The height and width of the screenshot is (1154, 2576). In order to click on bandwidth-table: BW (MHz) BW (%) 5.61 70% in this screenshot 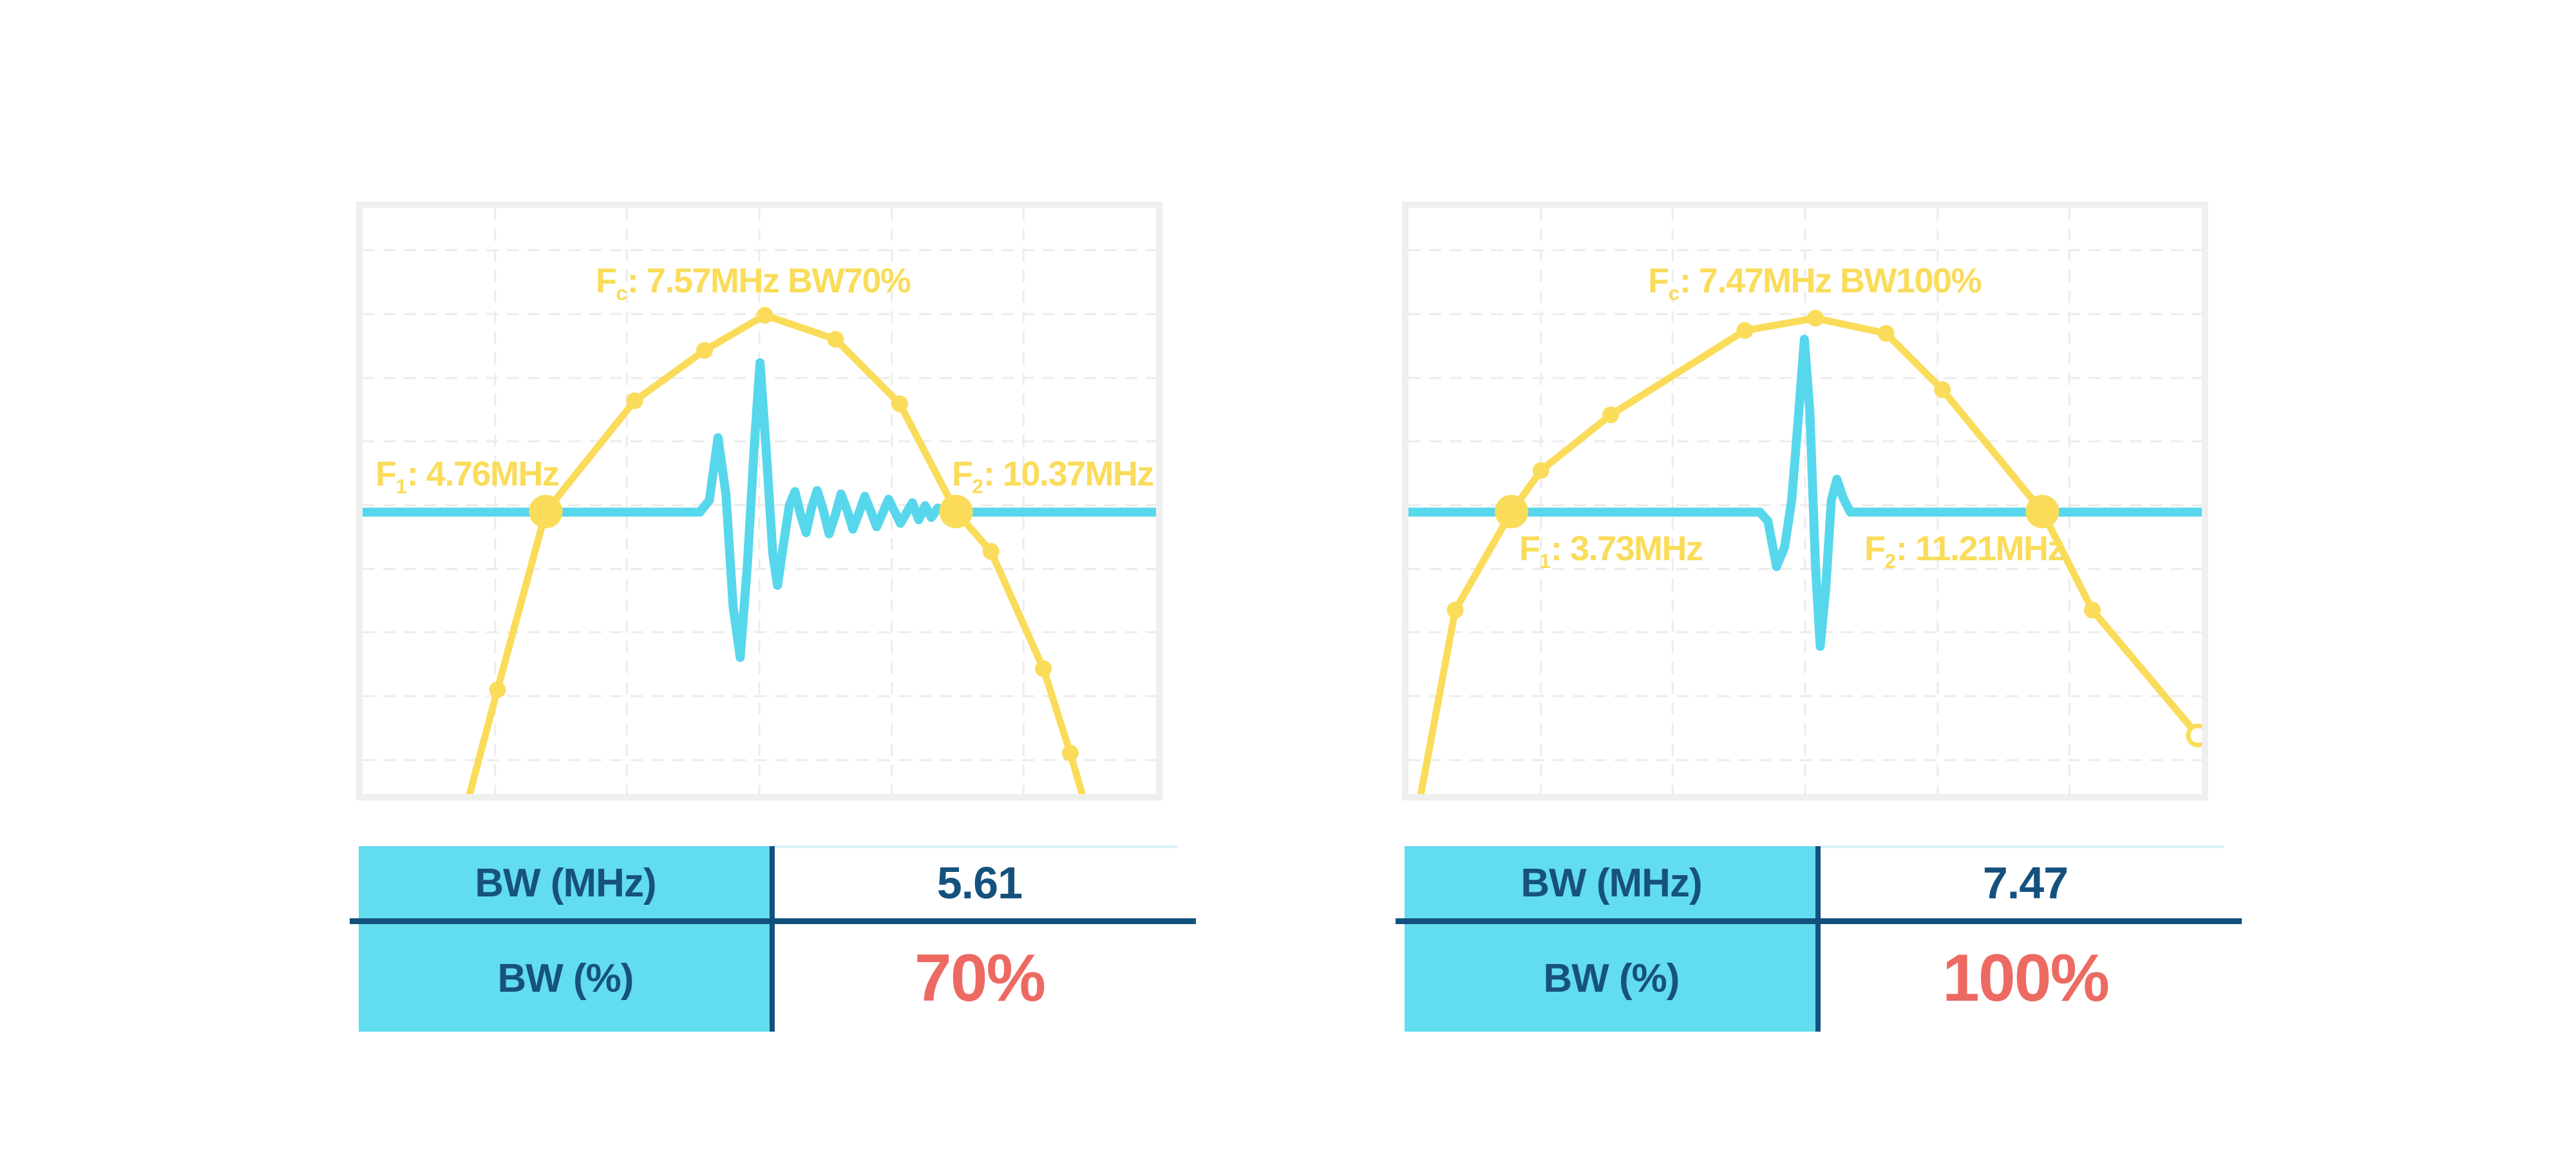, I will do `click(775, 939)`.